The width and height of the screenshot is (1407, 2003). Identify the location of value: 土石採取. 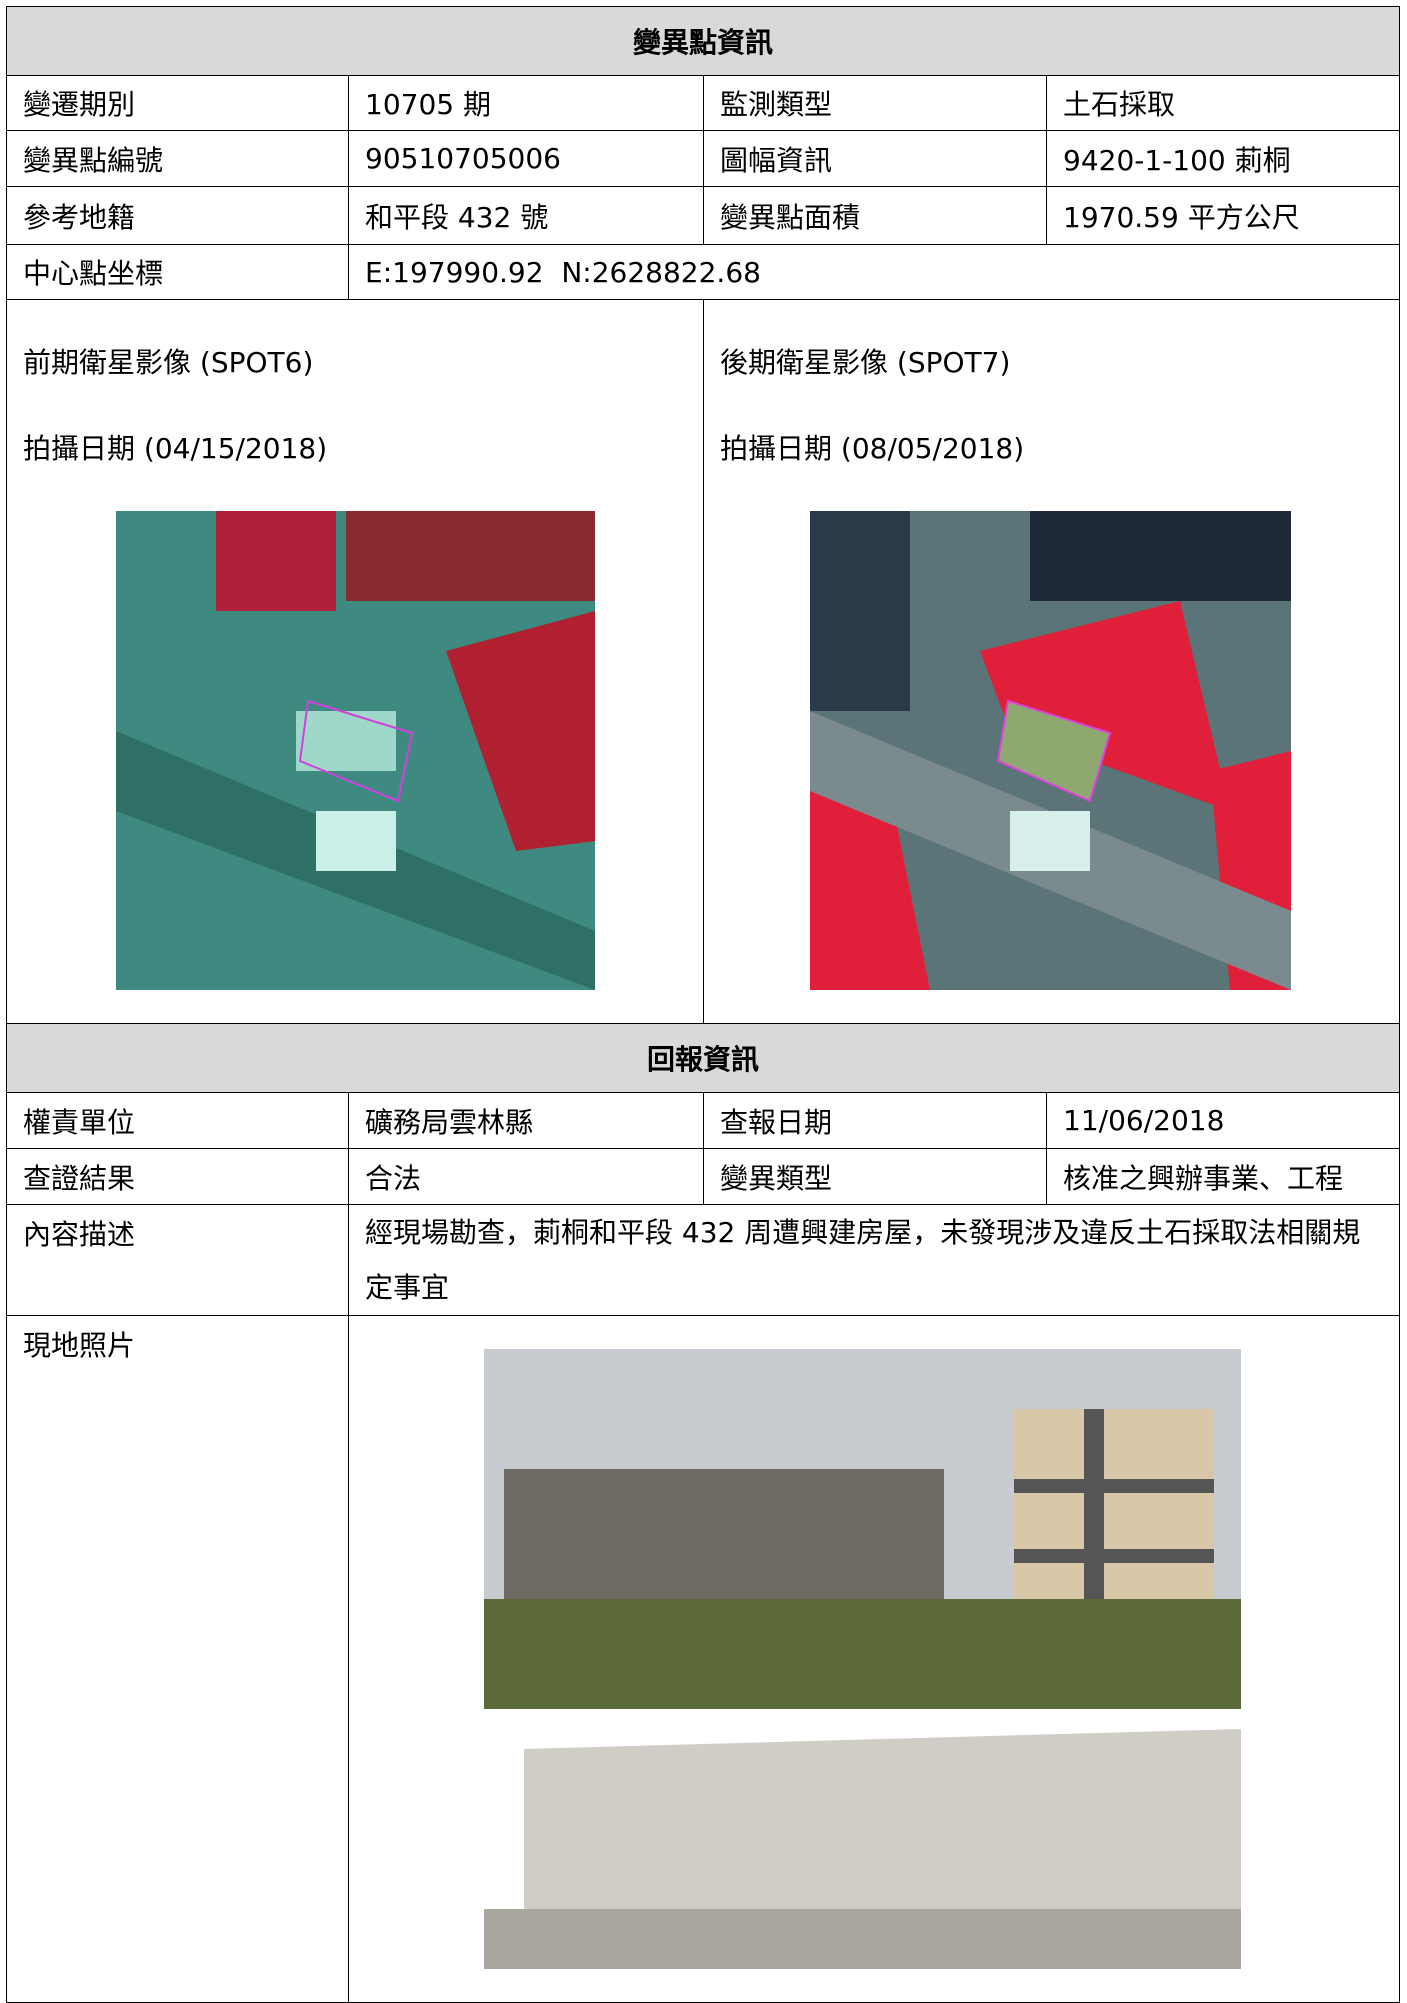
(1223, 103).